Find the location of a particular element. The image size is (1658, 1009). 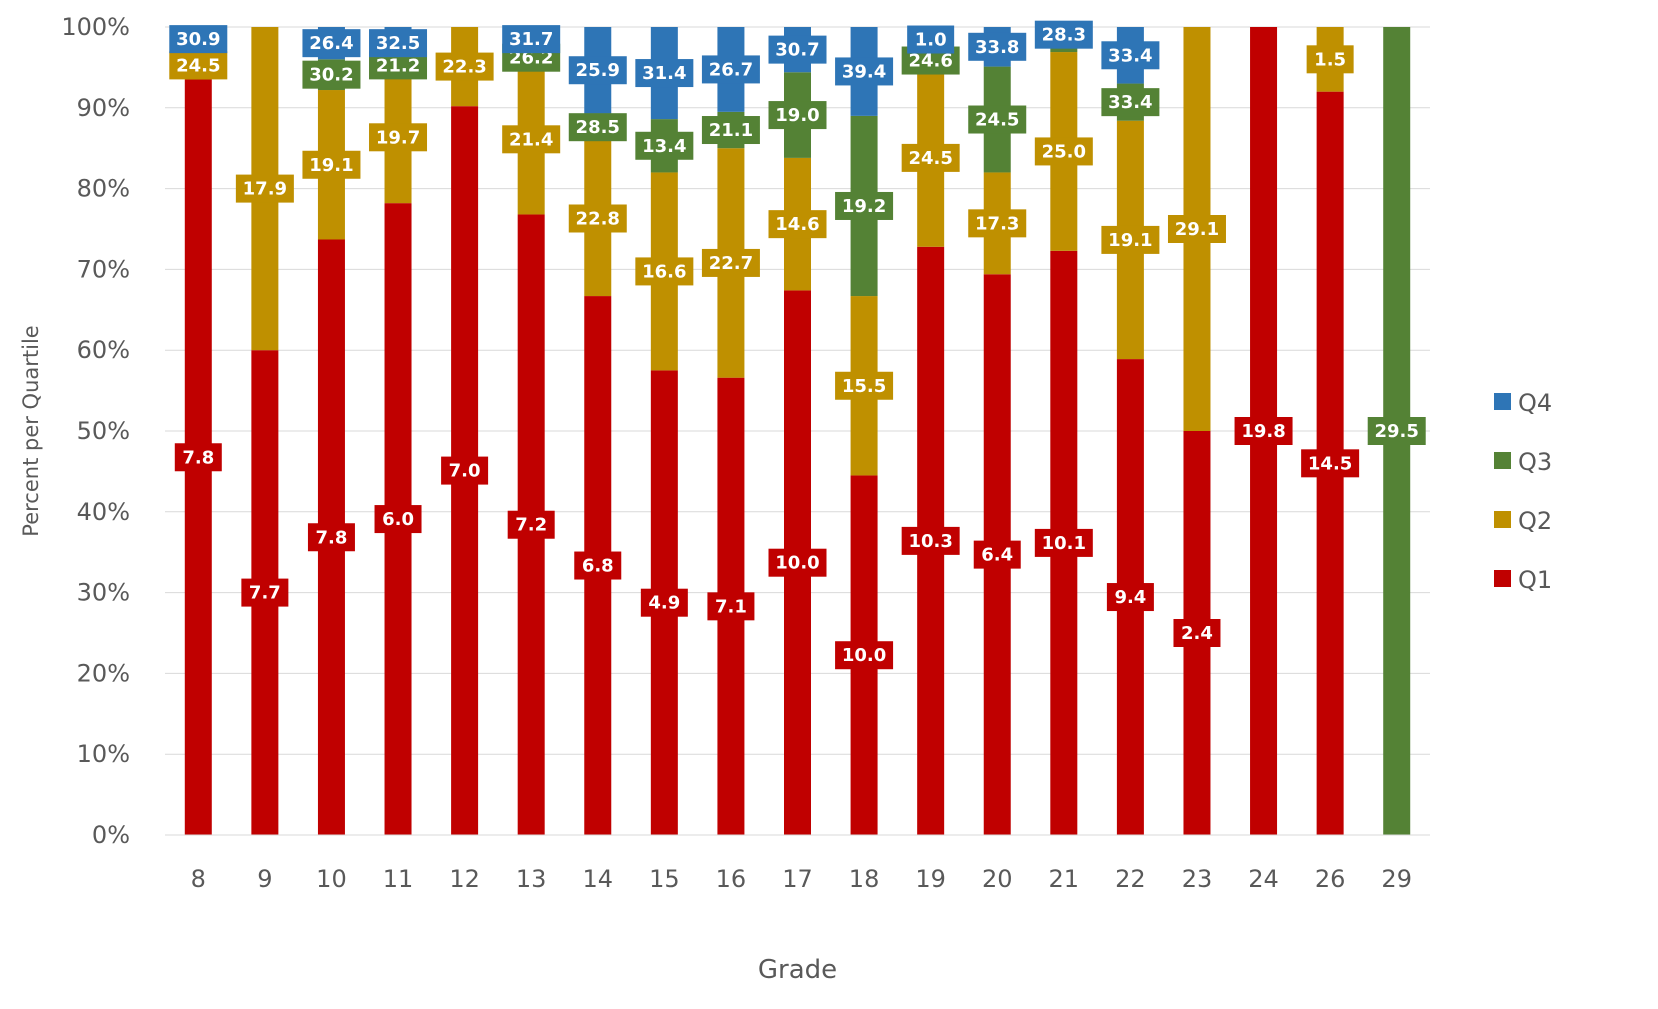

x-tick-label: 11 is located at coordinates (398, 879).